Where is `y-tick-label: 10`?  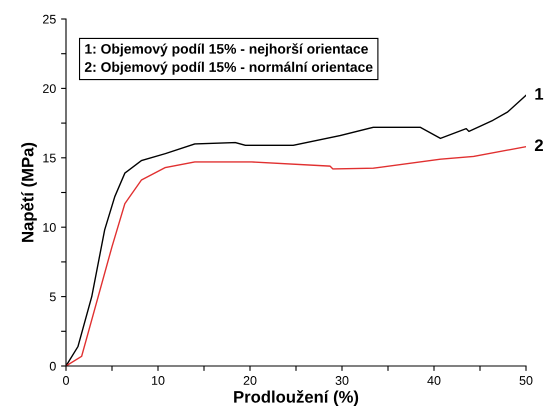 y-tick-label: 10 is located at coordinates (49, 227).